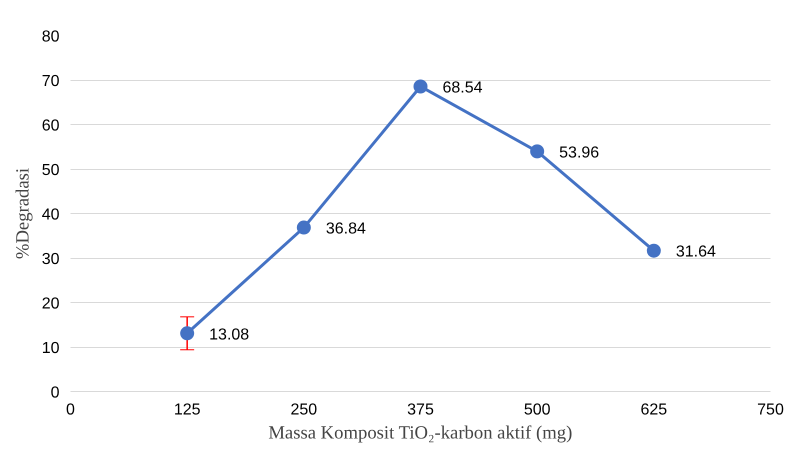 The width and height of the screenshot is (804, 450). What do you see at coordinates (51, 170) in the screenshot?
I see `y-tick-label: 50` at bounding box center [51, 170].